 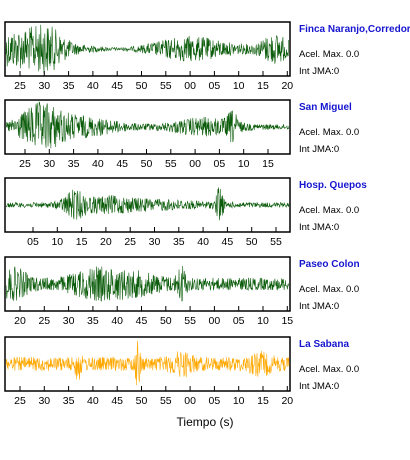 What do you see at coordinates (324, 344) in the screenshot?
I see `station-name: La Sabana` at bounding box center [324, 344].